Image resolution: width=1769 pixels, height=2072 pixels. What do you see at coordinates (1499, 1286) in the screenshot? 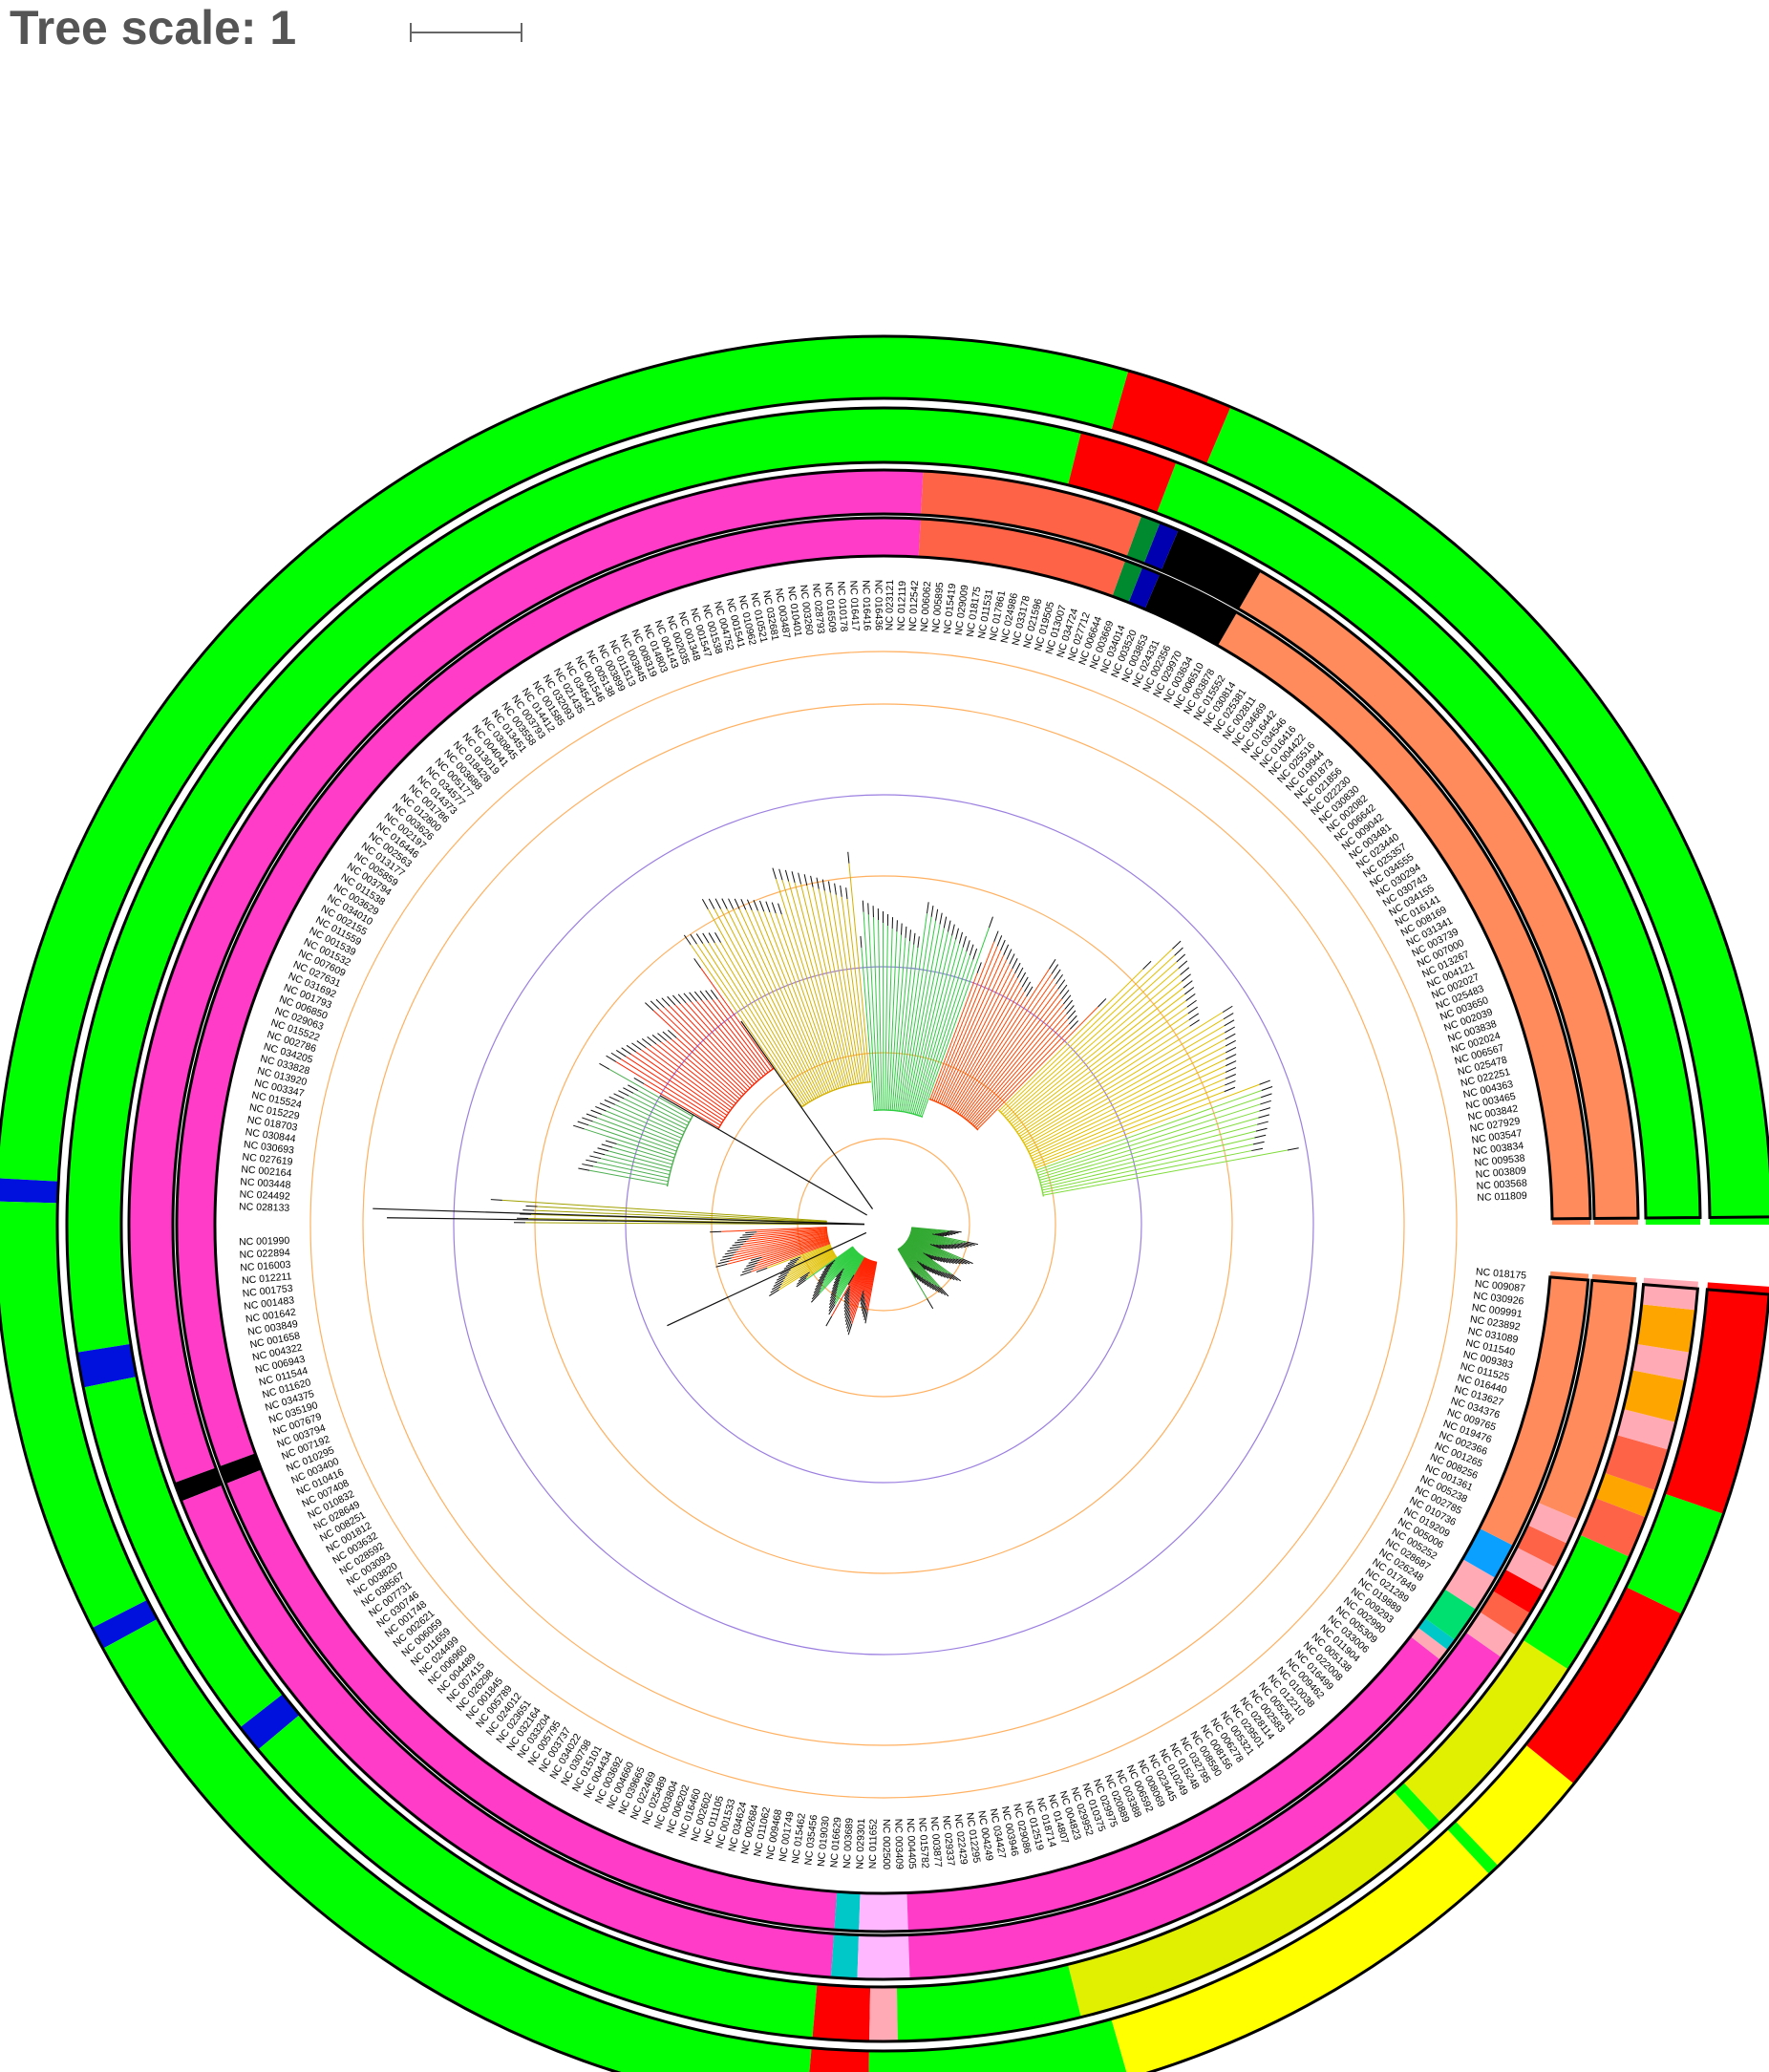
I see `leaf-label: NC 009087` at bounding box center [1499, 1286].